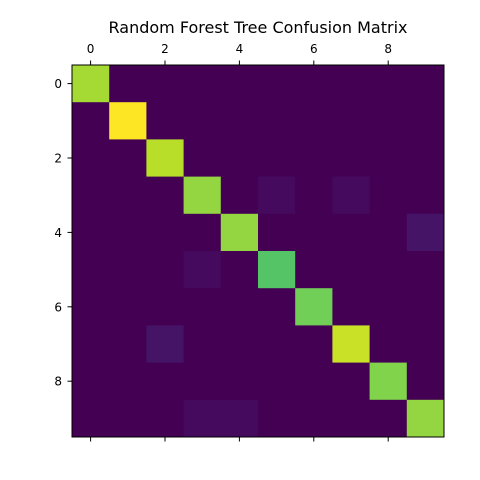  Describe the element at coordinates (351, 270) in the screenshot. I see `heatmap-cell-r5-c7` at that location.